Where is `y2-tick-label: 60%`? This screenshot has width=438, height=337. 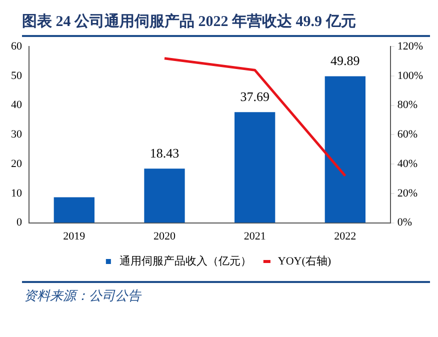 y2-tick-label: 60% is located at coordinates (407, 134).